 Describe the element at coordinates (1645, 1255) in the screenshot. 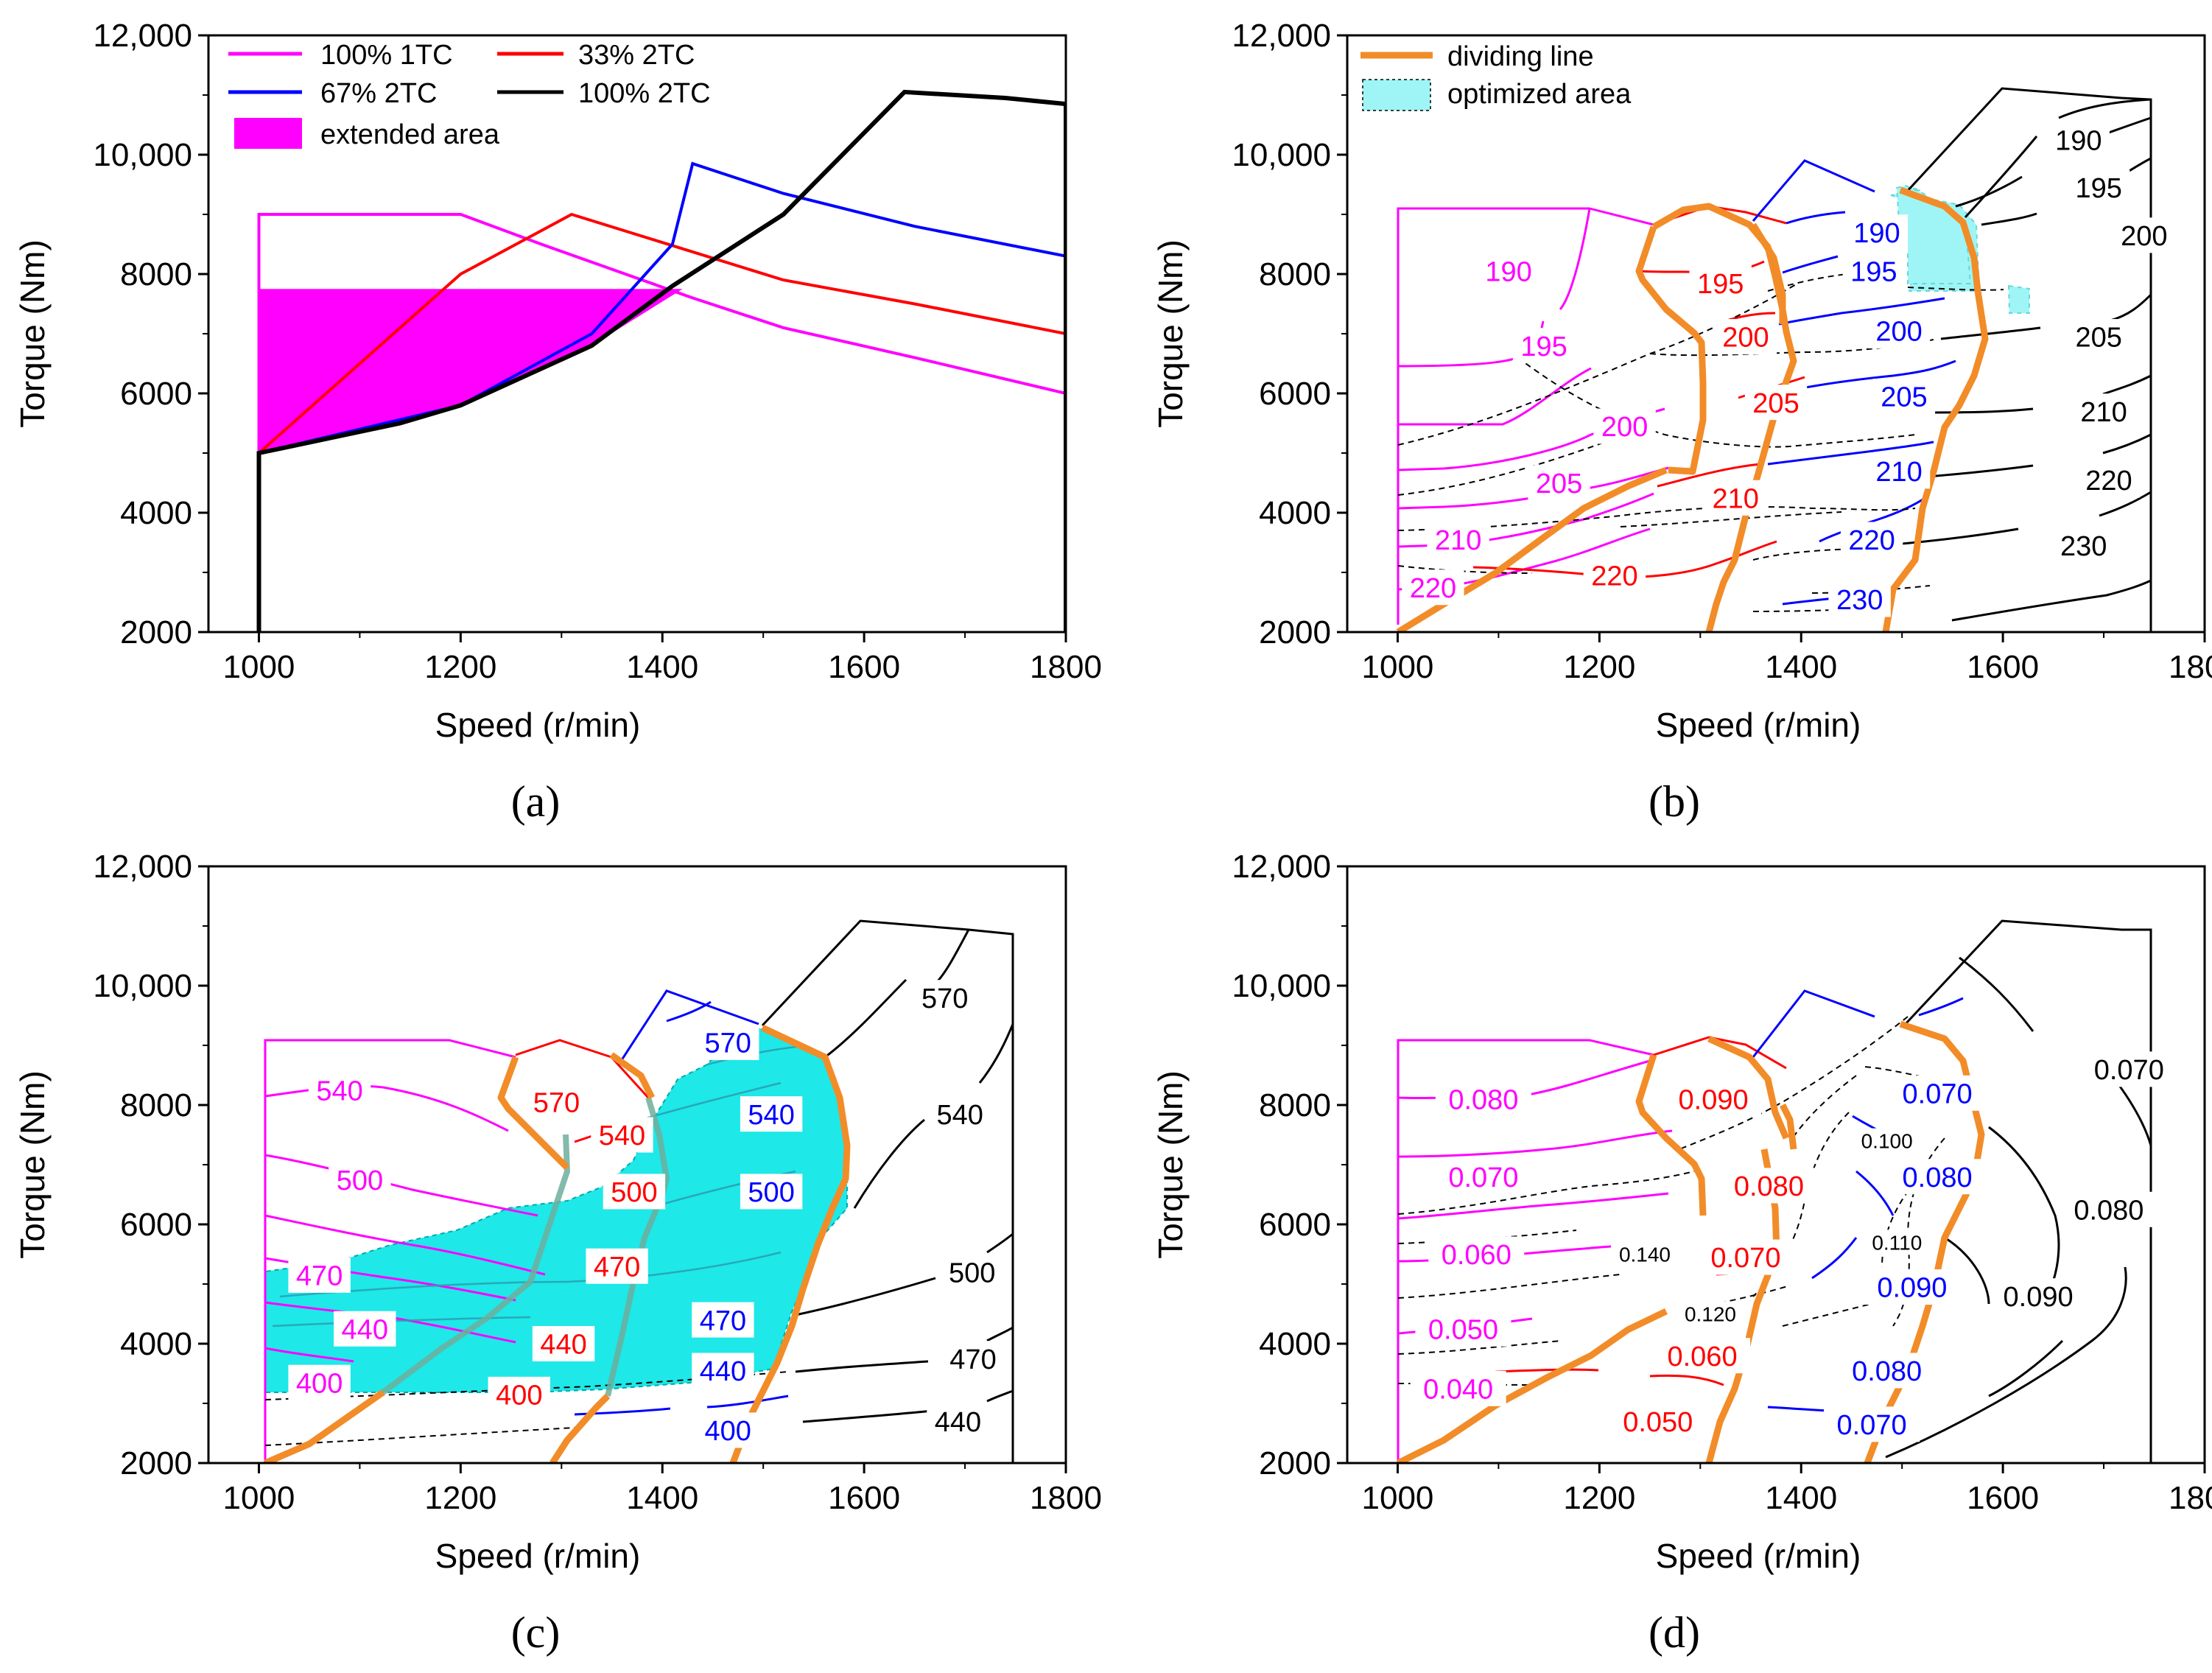

I see `contour-label: 0.140` at that location.